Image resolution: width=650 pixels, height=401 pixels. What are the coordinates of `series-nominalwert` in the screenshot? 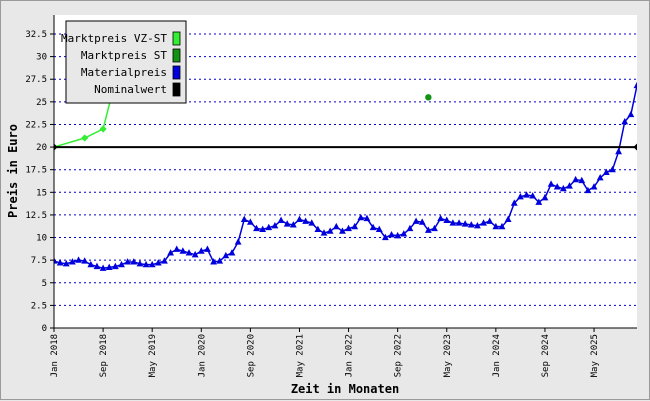 It's located at (345, 147).